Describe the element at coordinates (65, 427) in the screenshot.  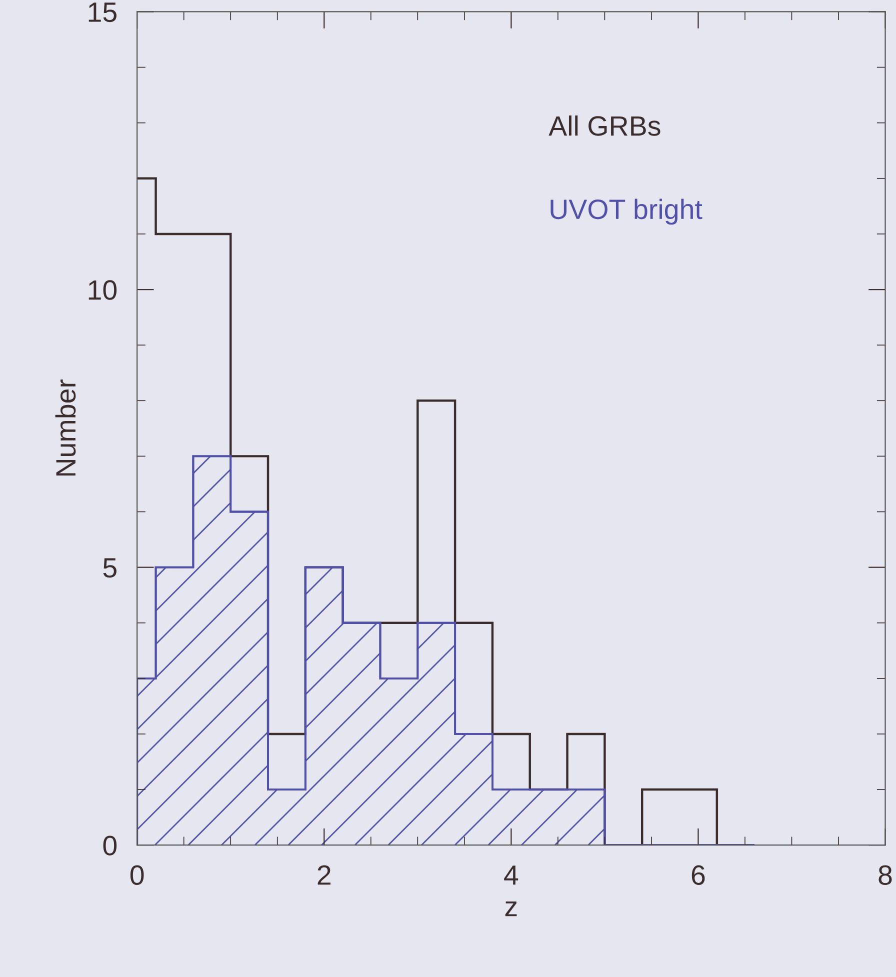
I see `y-axis-title: Number` at that location.